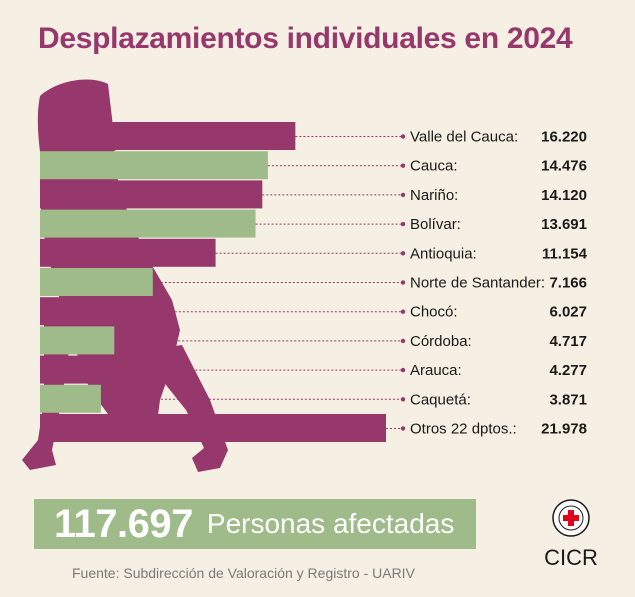 The height and width of the screenshot is (597, 635). Describe the element at coordinates (305, 38) in the screenshot. I see `chart-title: Desplazamientos individuales en 2024` at that location.